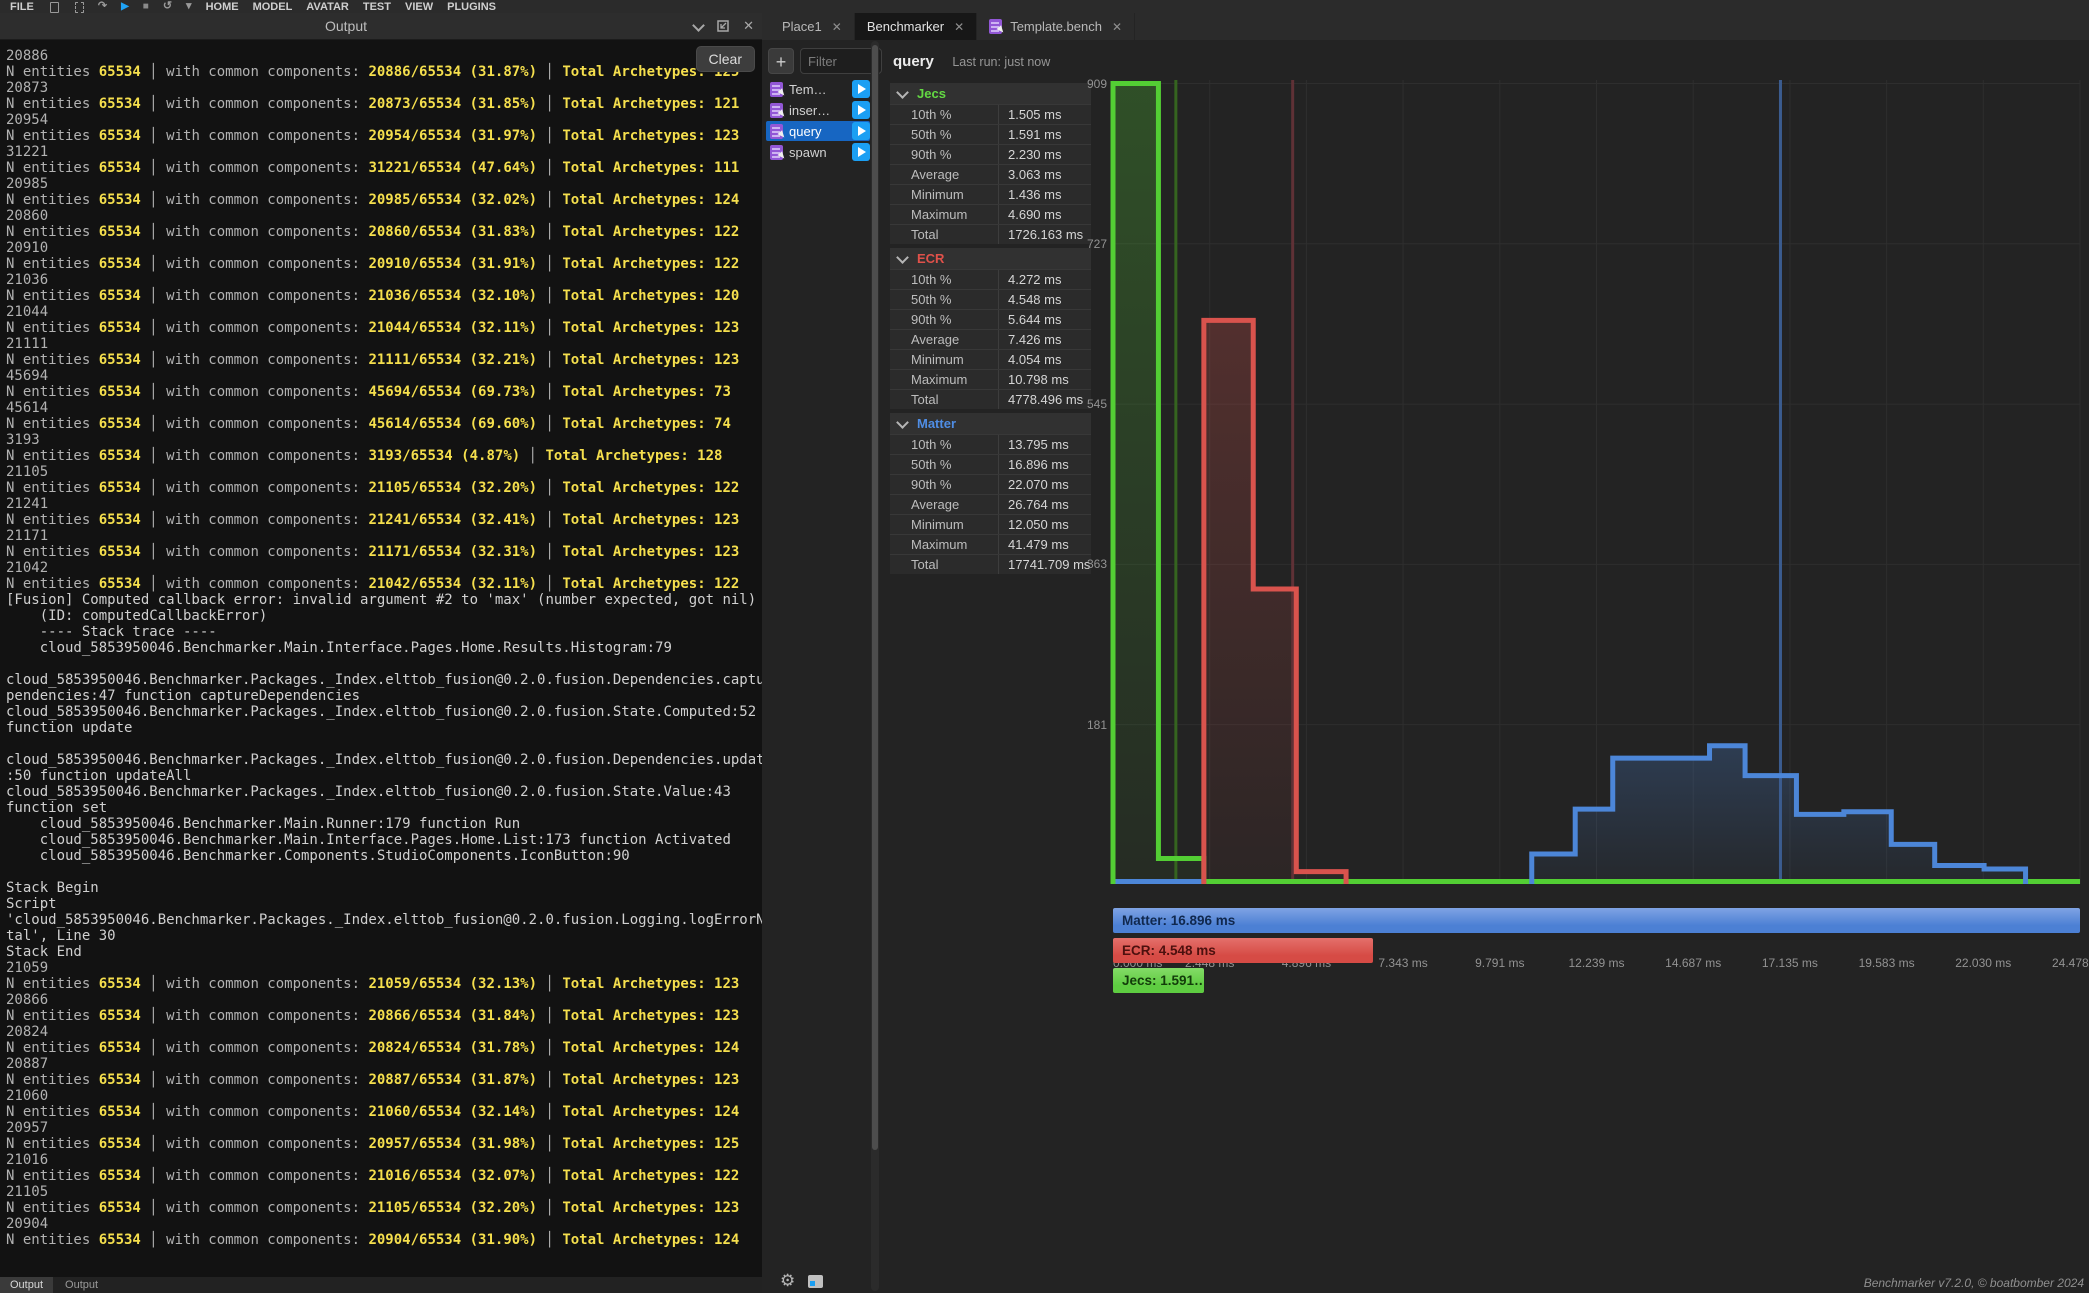  I want to click on stat-row: Average 7.426 ms, so click(990, 339).